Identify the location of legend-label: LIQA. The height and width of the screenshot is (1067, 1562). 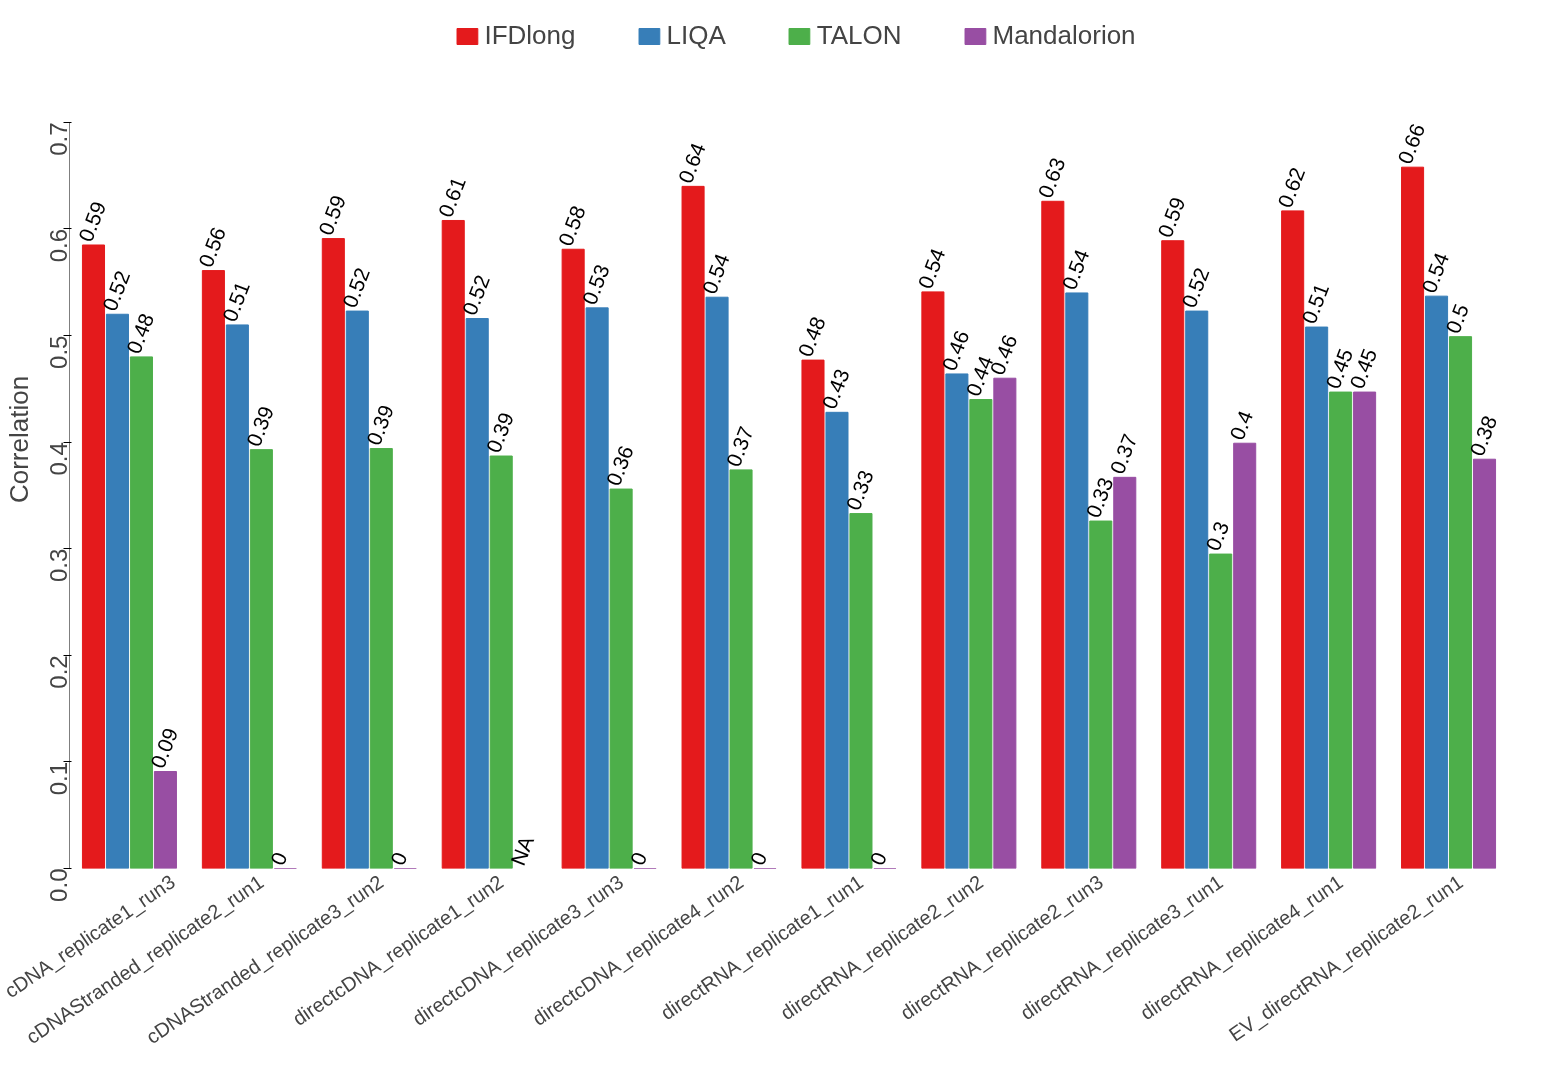
(696, 35).